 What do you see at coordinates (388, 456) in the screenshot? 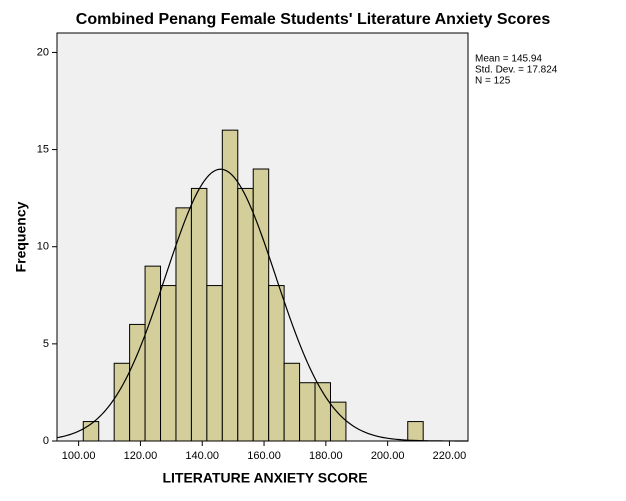
I see `x-tick-label: 200.00` at bounding box center [388, 456].